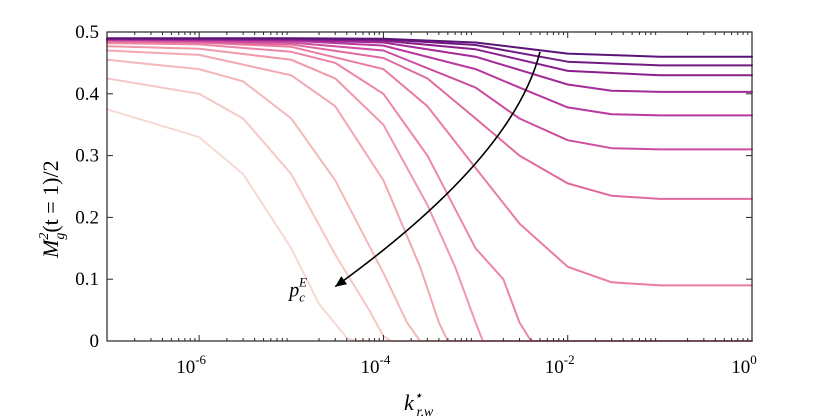  I want to click on y-tick-label-5: 0.5, so click(87, 32).